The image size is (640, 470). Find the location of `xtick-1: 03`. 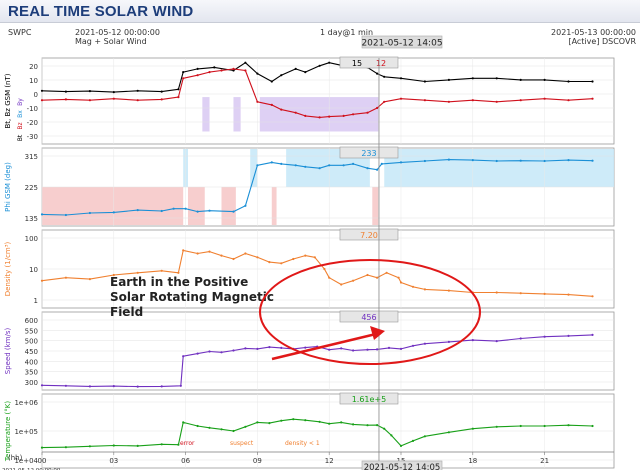

xtick-1: 03 is located at coordinates (113, 461).